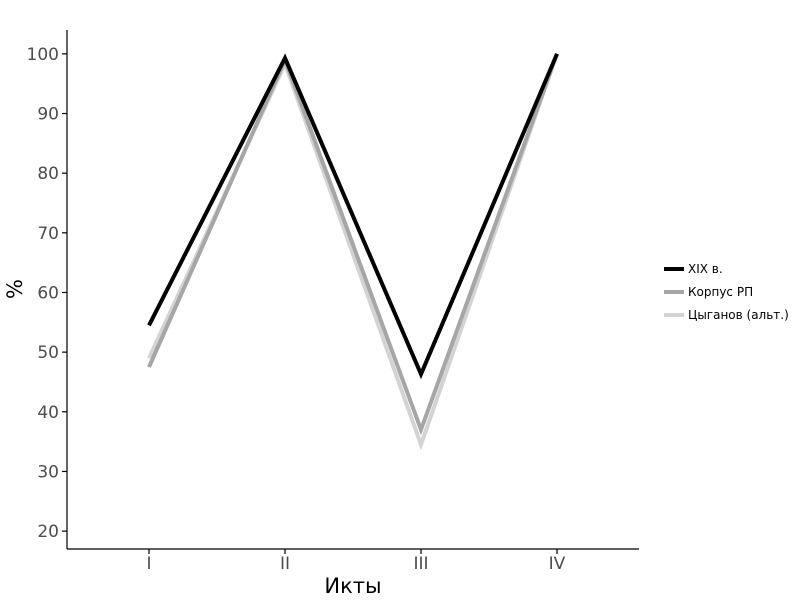 The width and height of the screenshot is (800, 600). I want to click on legend: XIX в. Корпус РП Цыганов (альт.), so click(726, 292).